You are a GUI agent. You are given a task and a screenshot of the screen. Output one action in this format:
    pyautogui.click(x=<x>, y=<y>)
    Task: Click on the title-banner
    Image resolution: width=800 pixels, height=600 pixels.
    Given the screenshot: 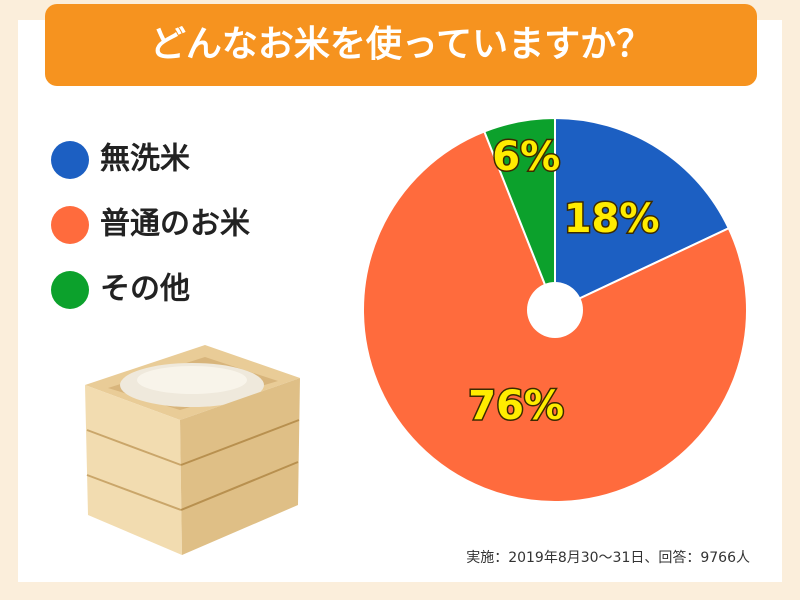 What is the action you would take?
    pyautogui.click(x=401, y=45)
    